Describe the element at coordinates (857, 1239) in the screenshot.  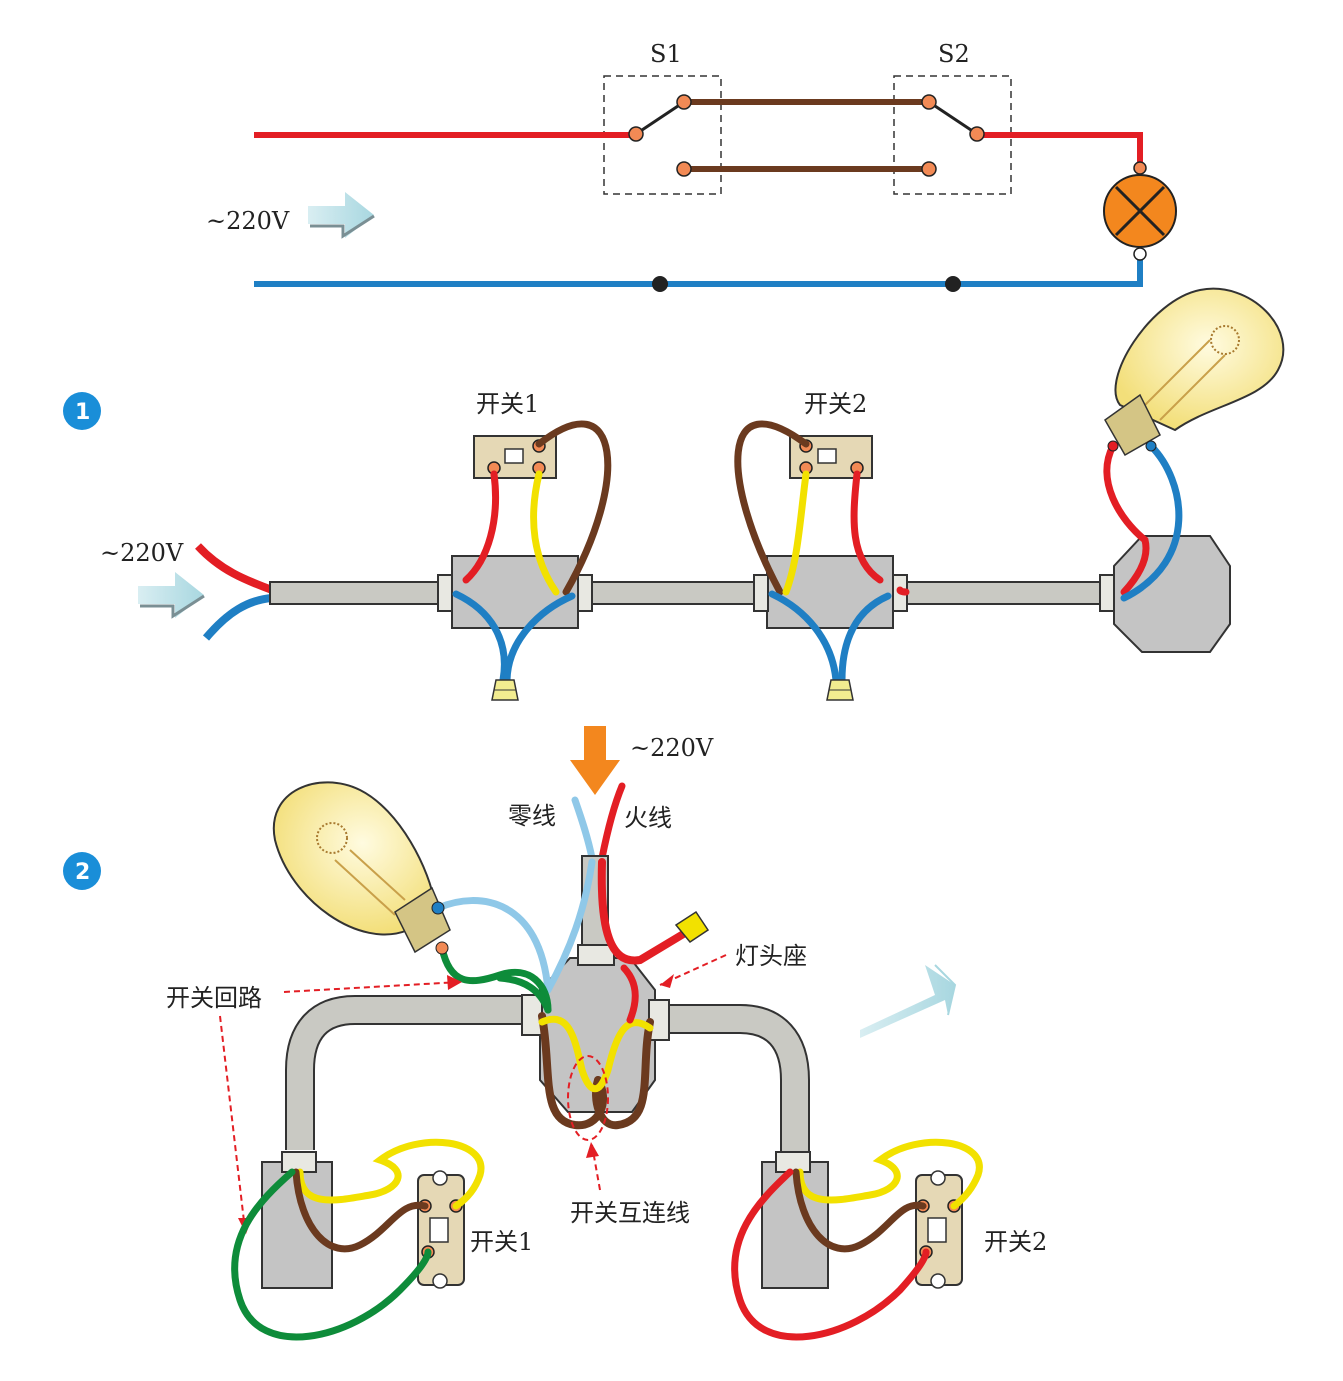
I see `right-switch-wires` at that location.